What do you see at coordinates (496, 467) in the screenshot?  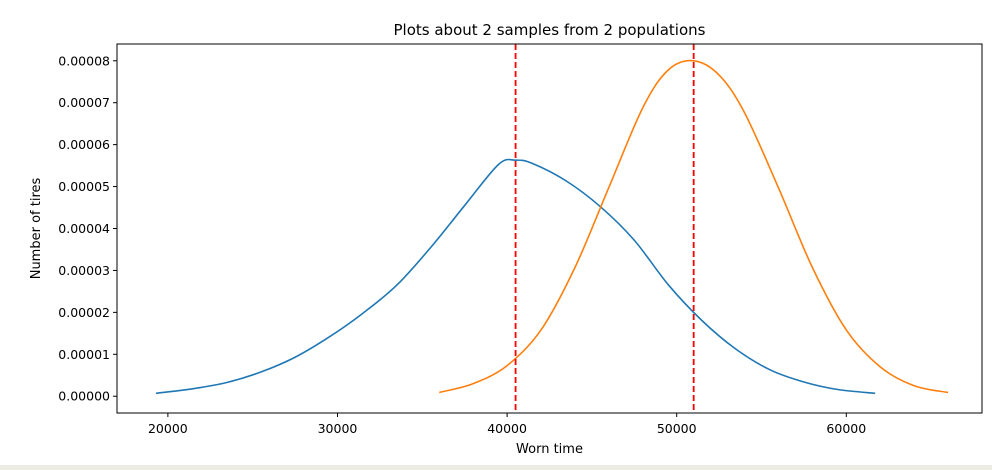 I see `window-bottom-strip` at bounding box center [496, 467].